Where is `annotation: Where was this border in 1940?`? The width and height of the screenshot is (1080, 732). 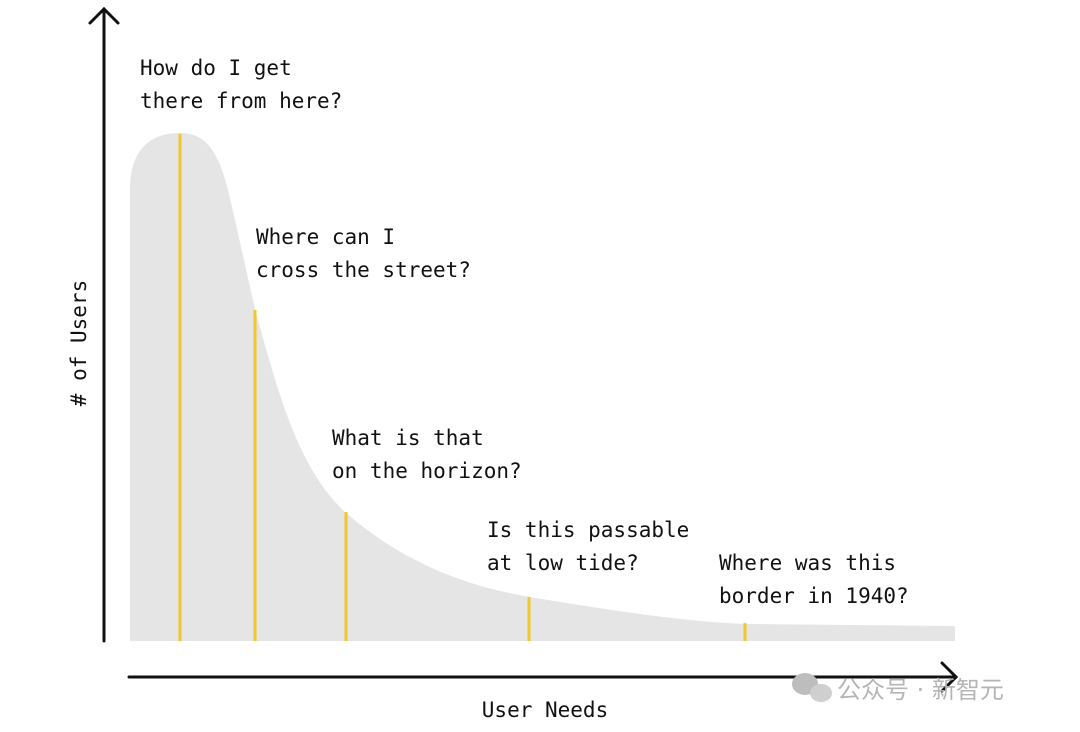 annotation: Where was this border in 1940? is located at coordinates (814, 579).